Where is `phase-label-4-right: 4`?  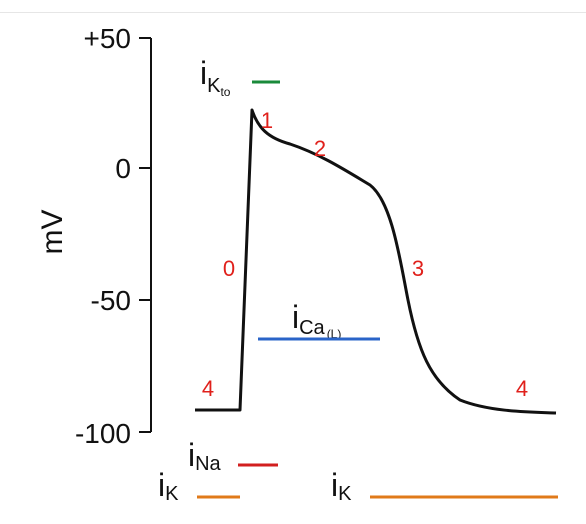 phase-label-4-right: 4 is located at coordinates (522, 388).